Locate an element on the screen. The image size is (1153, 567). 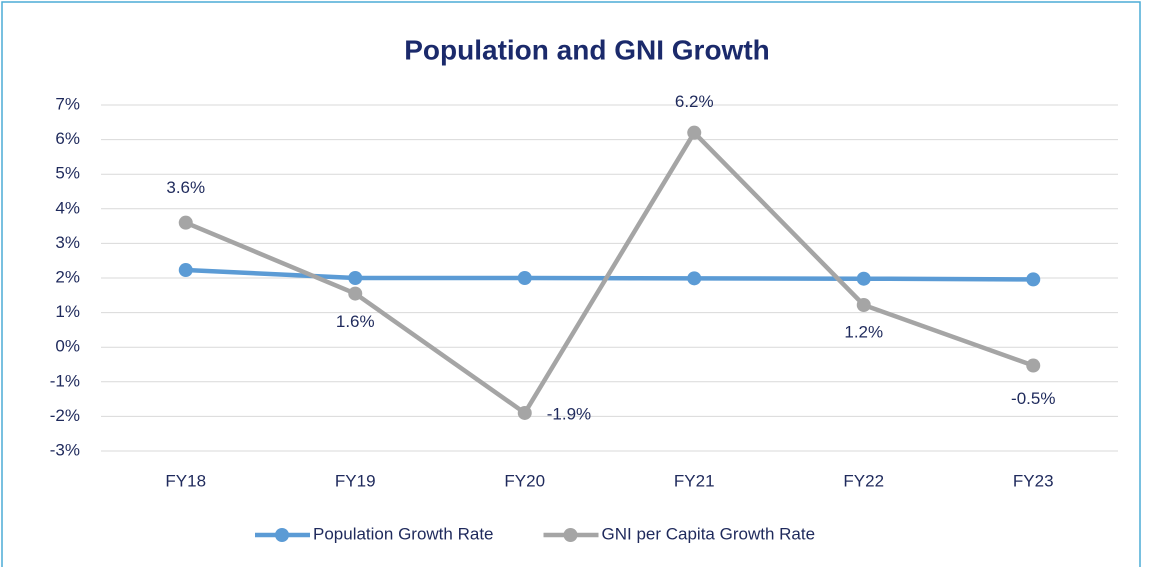
x-tick-label: FY20 is located at coordinates (524, 480).